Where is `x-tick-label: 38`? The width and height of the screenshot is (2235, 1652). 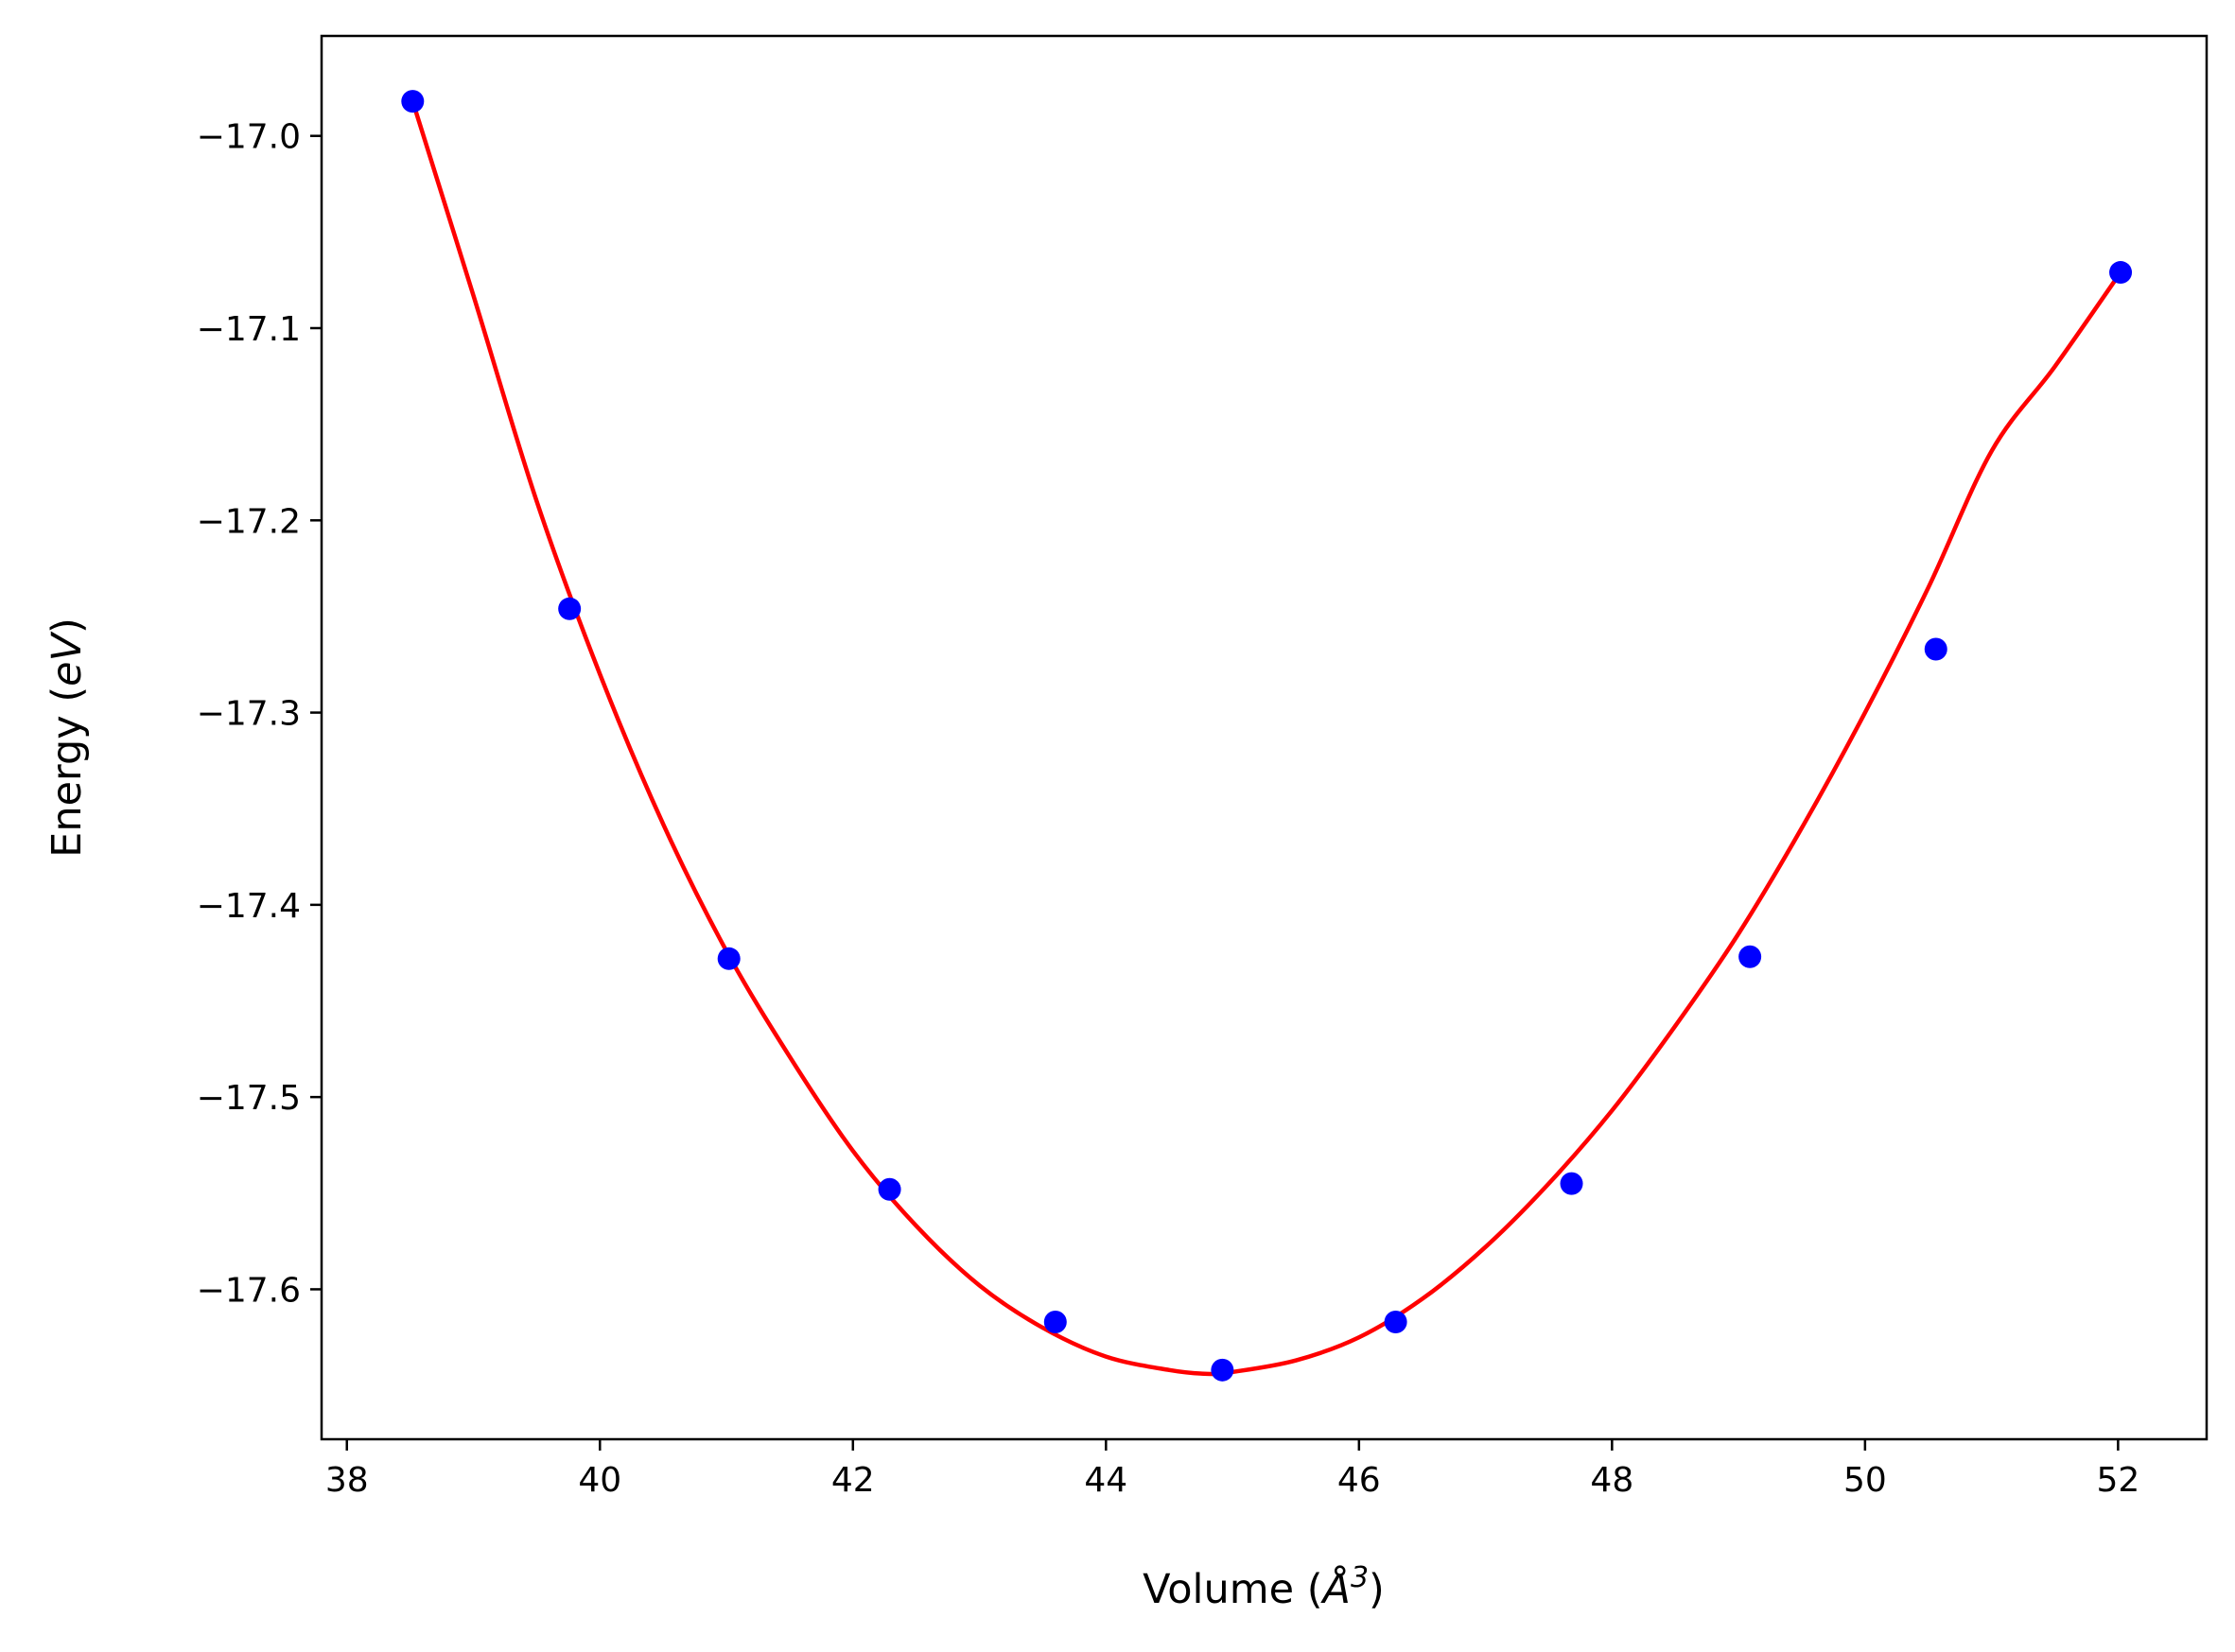
x-tick-label: 38 is located at coordinates (347, 1481).